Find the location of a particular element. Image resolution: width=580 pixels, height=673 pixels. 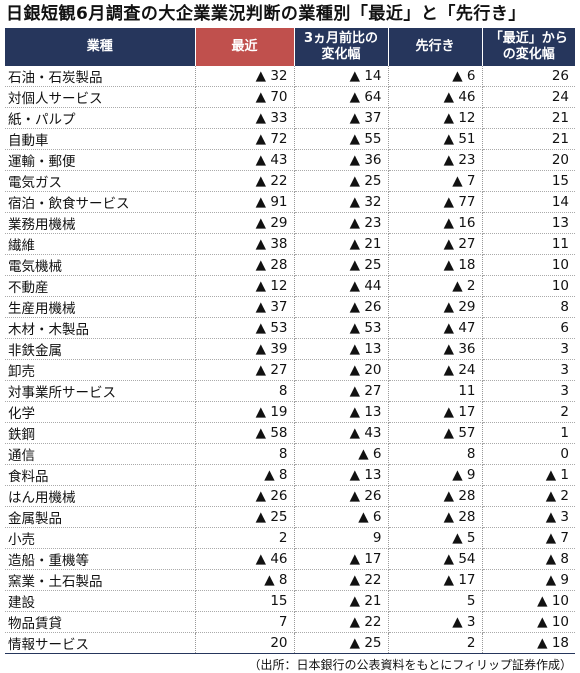

forecast-cell: ▲ 29 is located at coordinates (435, 307).